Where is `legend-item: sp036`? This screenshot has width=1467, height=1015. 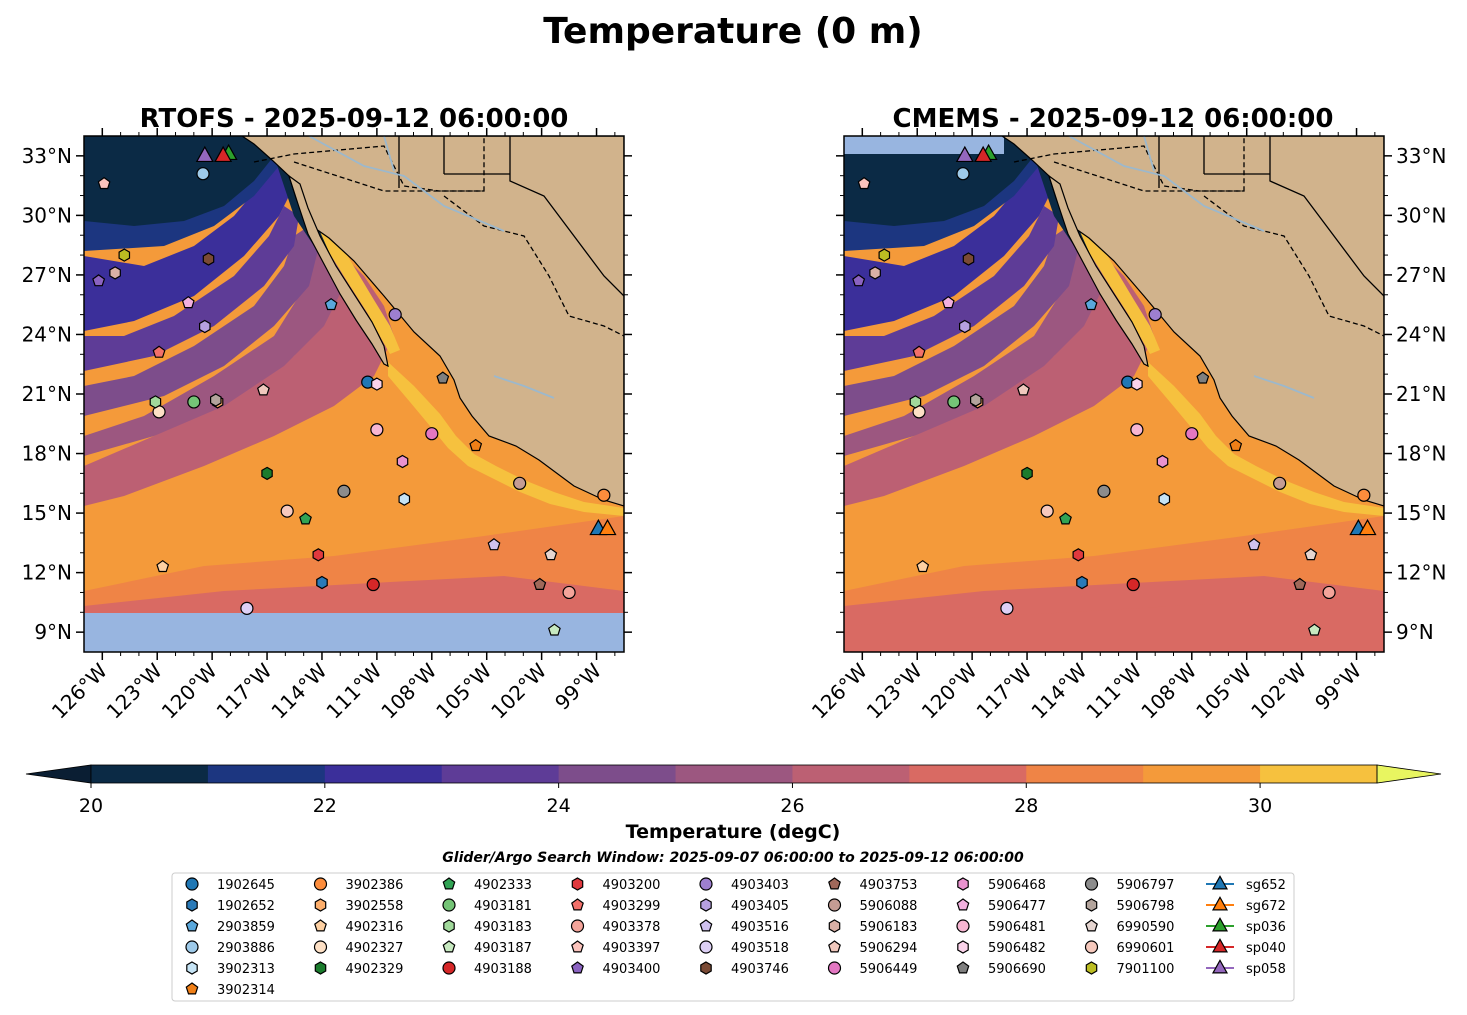
legend-item: sp036 is located at coordinates (1246, 926).